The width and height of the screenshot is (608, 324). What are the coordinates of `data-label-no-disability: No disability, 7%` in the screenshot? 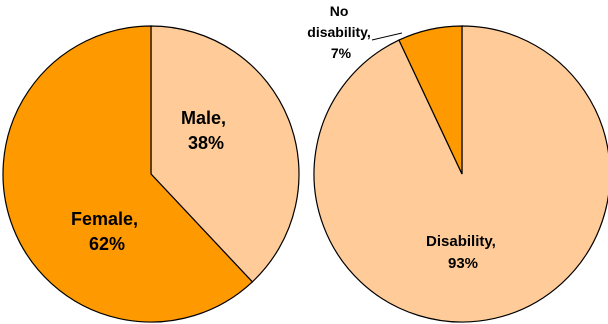 It's located at (340, 32).